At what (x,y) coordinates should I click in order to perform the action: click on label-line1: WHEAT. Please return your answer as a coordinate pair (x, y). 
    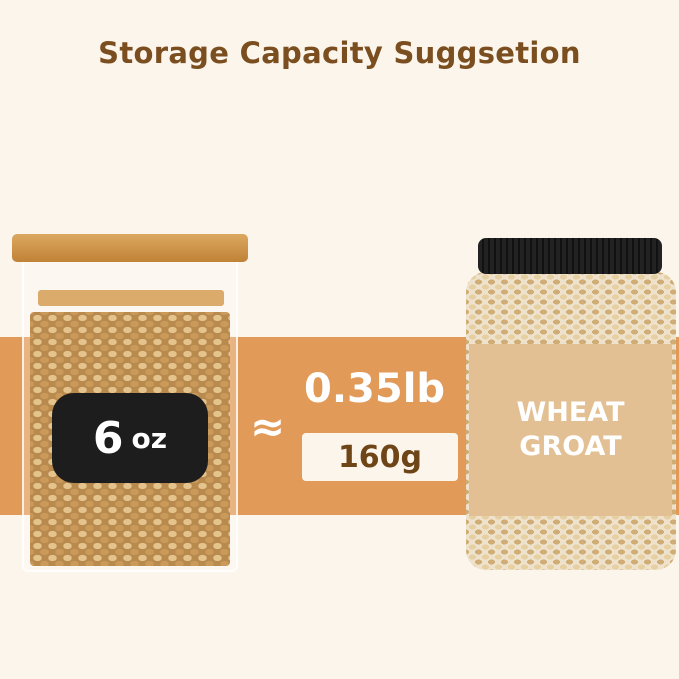
    Looking at the image, I should click on (570, 412).